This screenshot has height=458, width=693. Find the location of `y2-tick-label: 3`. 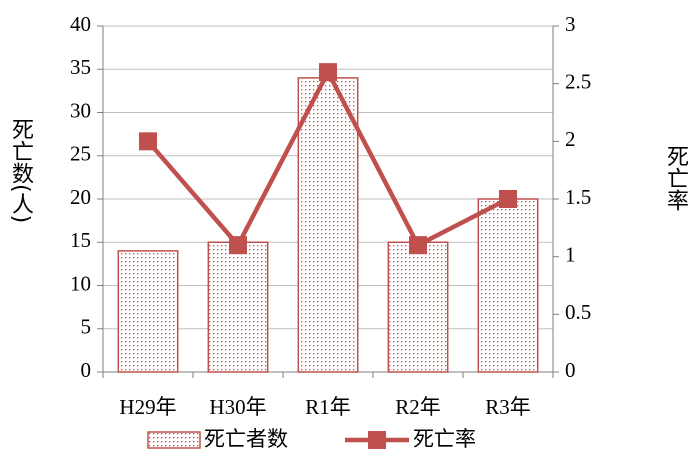

y2-tick-label: 3 is located at coordinates (570, 24).